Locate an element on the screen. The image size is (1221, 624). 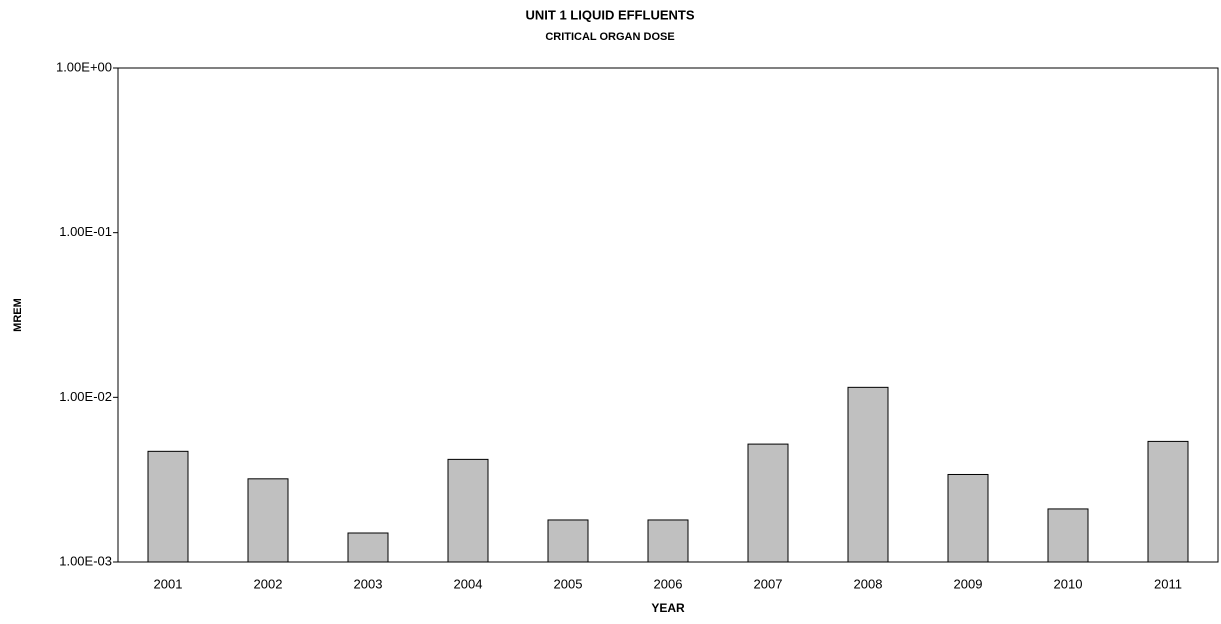
y-tick-label: 1.00E-02 is located at coordinates (85, 396).